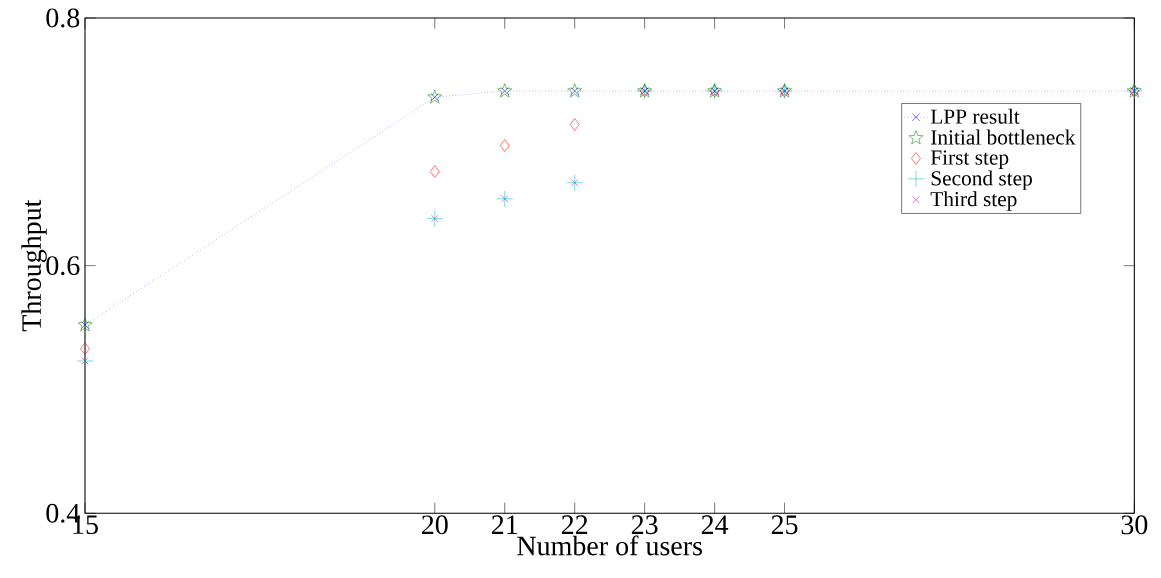 This screenshot has height=578, width=1161. I want to click on legend-label: Initial bottleneck, so click(1003, 137).